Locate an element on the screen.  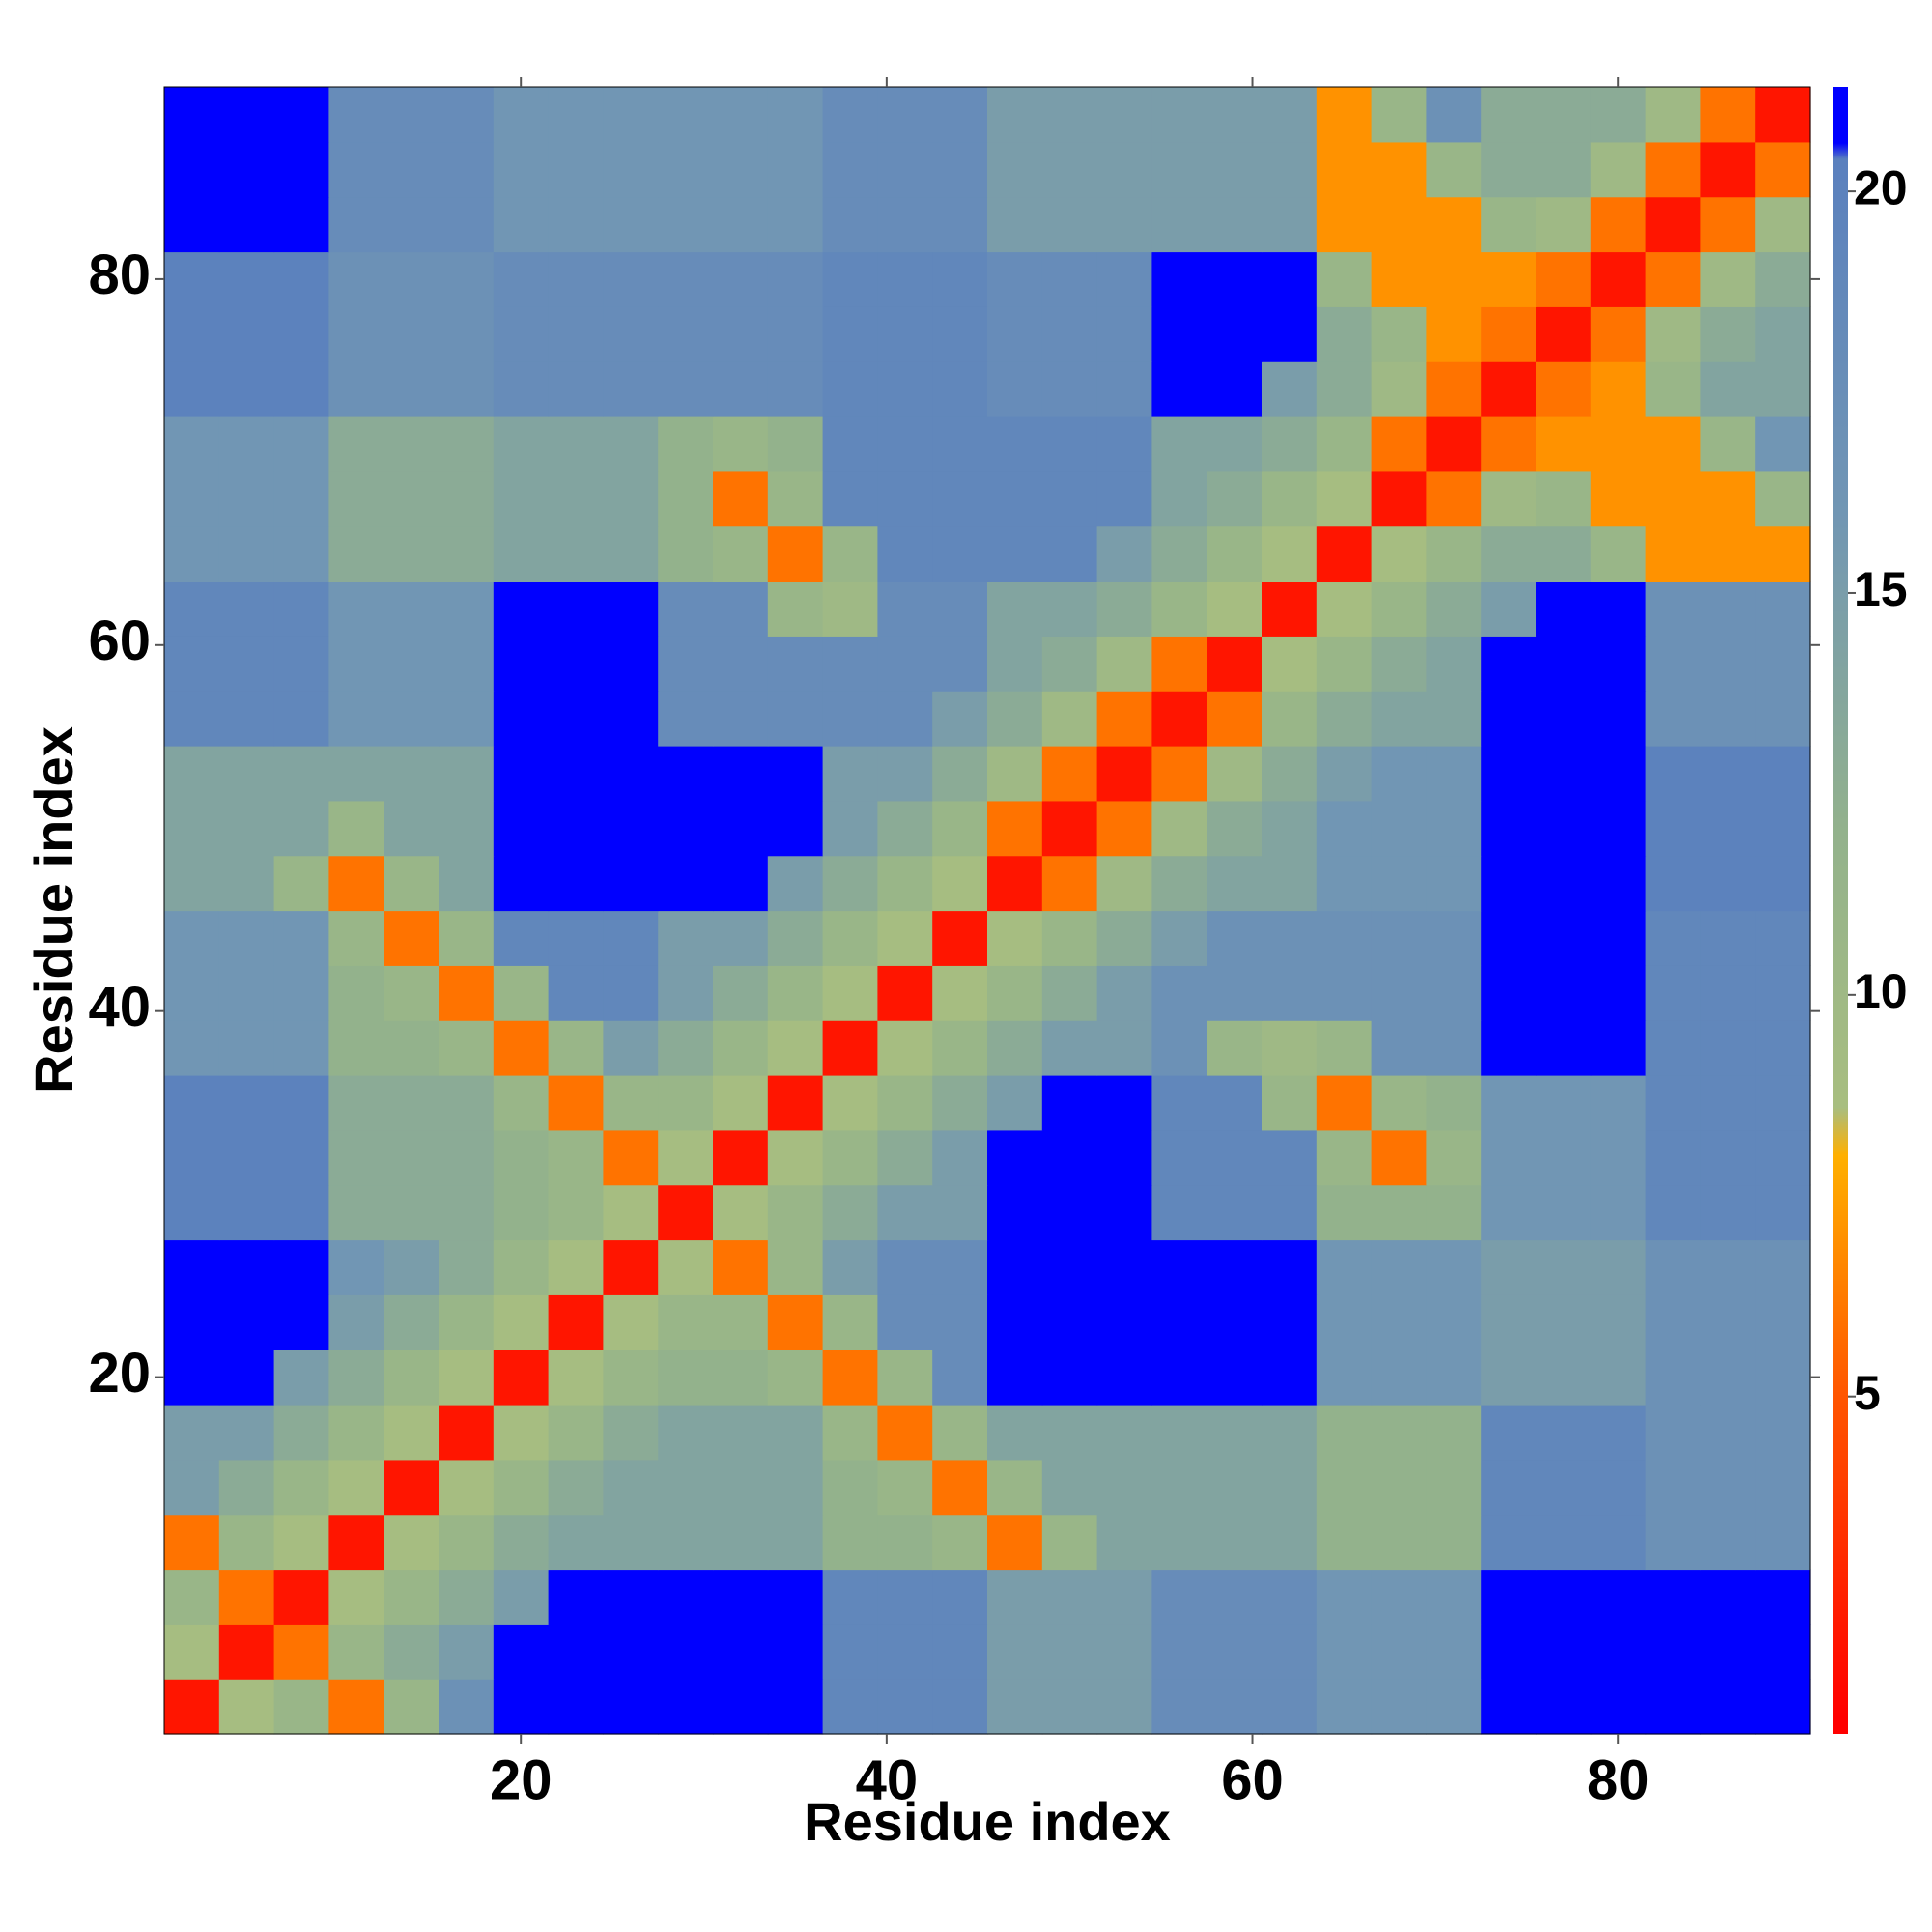
x-tick-label: 80 is located at coordinates (1618, 1779).